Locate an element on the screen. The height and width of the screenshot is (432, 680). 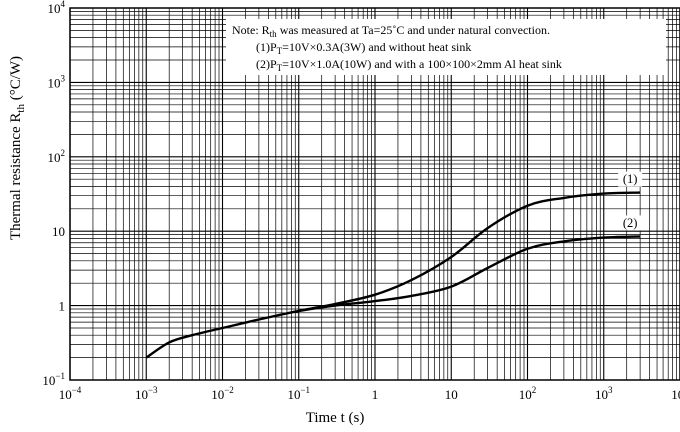
x-tick-label: 10⁻¹ is located at coordinates (298, 393).